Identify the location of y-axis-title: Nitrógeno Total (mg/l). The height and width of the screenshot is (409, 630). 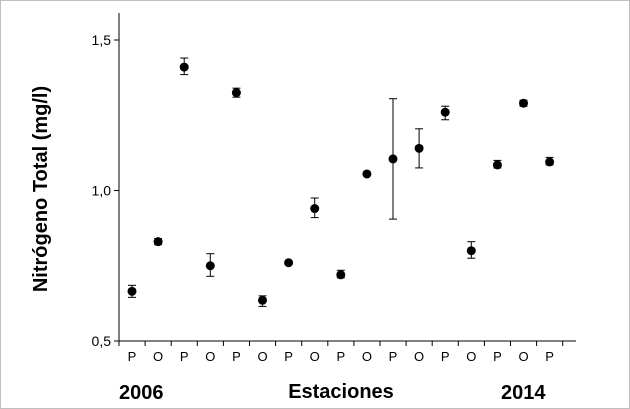
(41, 189).